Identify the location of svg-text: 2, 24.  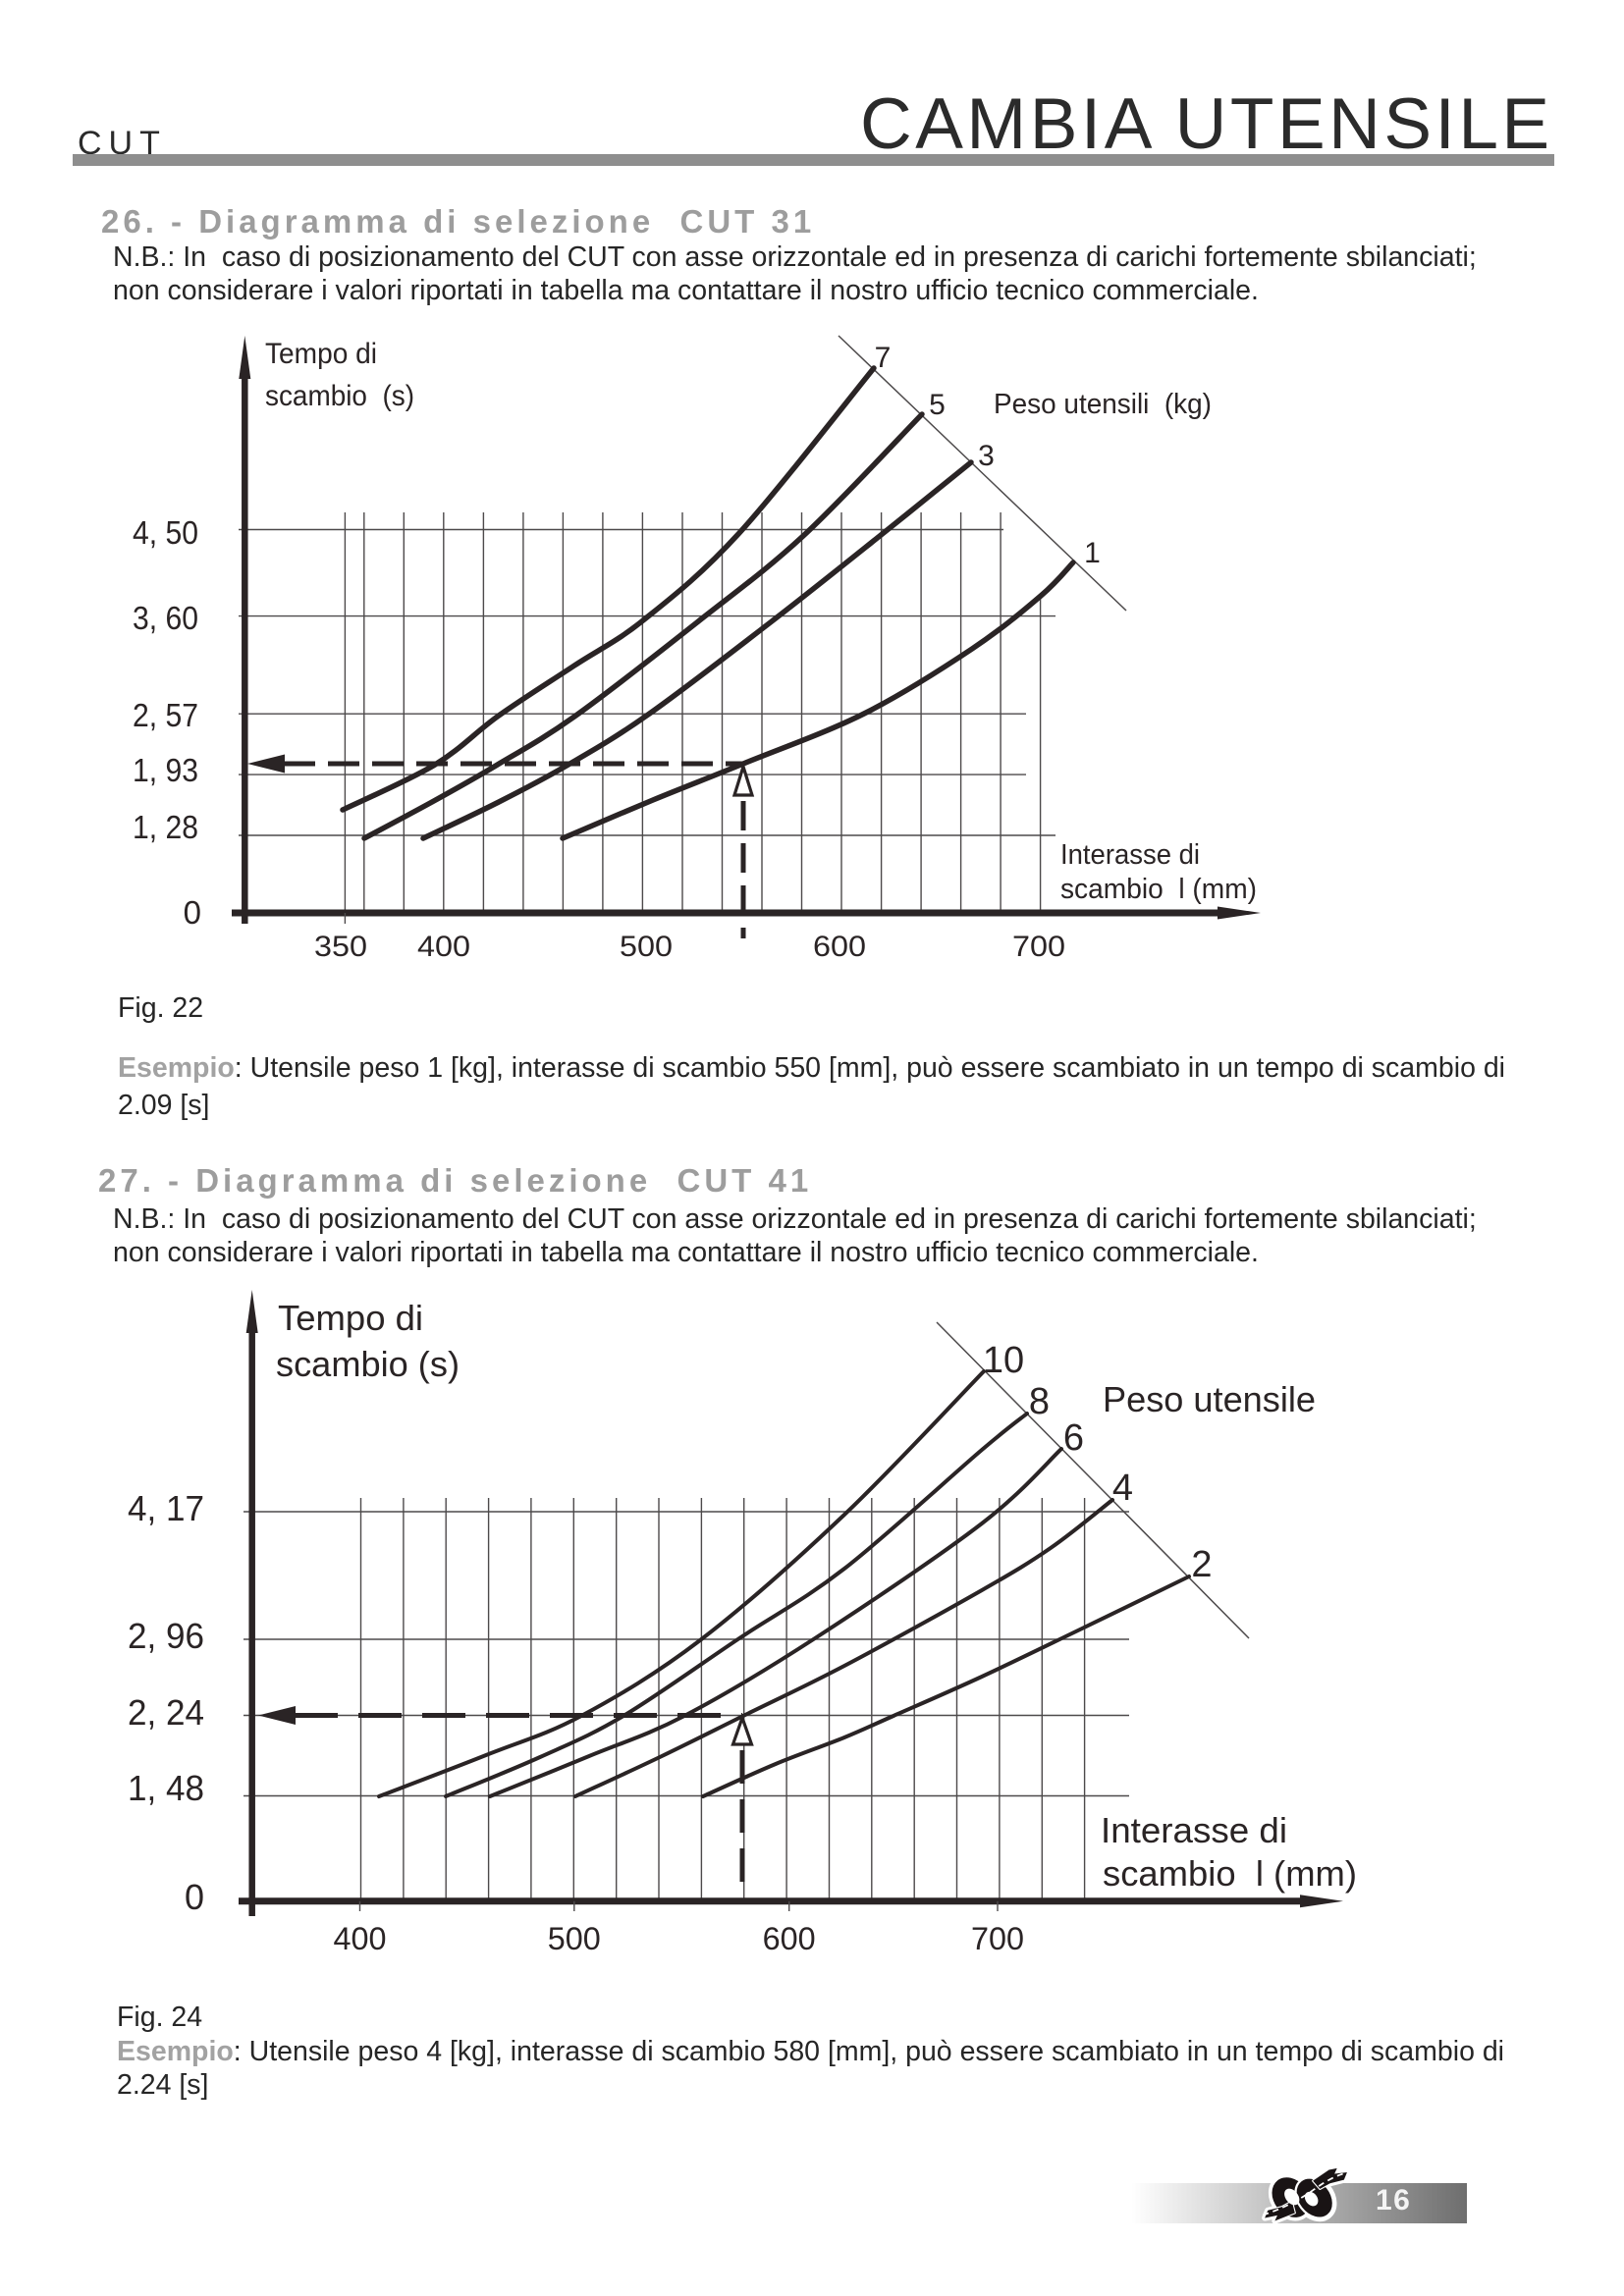
(166, 1712).